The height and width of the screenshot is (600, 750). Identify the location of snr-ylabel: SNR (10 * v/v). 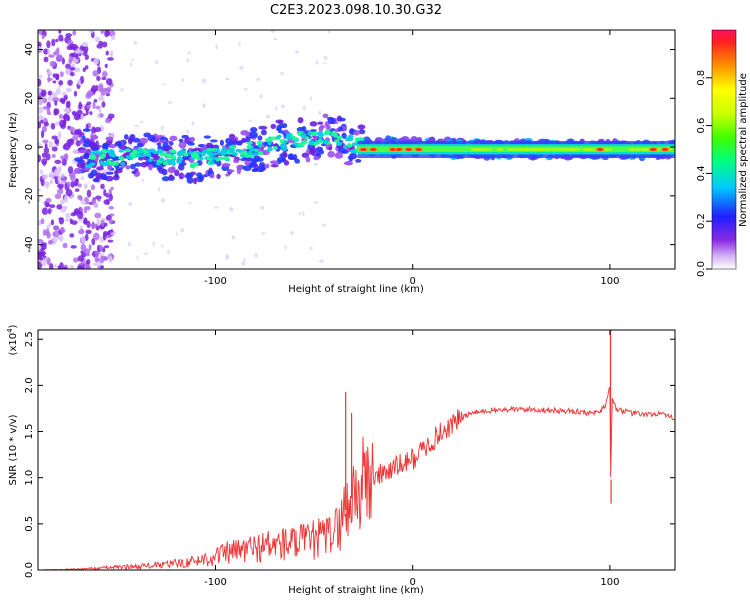
(13, 449).